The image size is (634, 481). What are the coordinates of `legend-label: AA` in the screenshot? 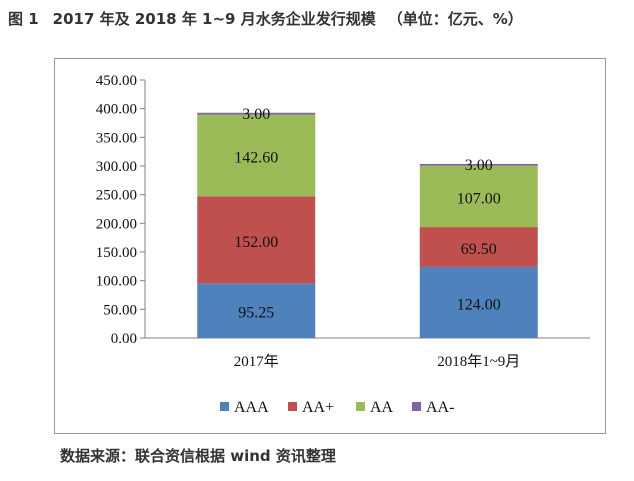 It's located at (382, 407).